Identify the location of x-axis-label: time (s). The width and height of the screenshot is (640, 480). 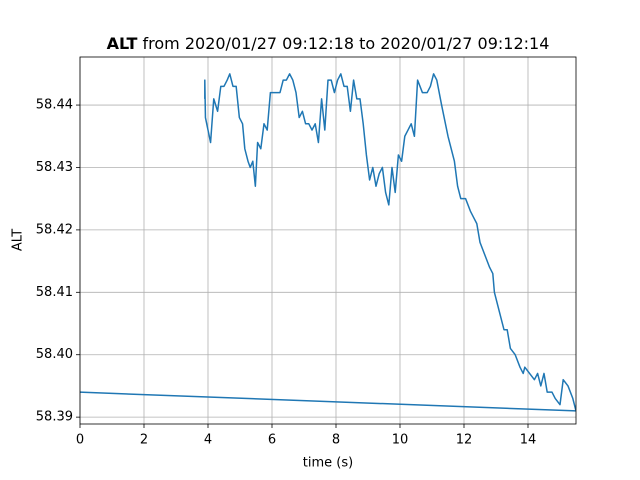
(328, 463).